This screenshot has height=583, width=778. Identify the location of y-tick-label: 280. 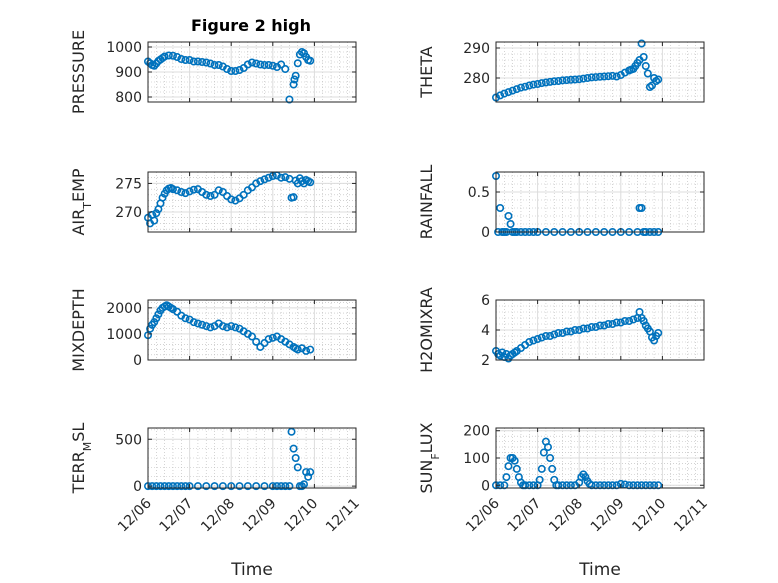
(476, 79).